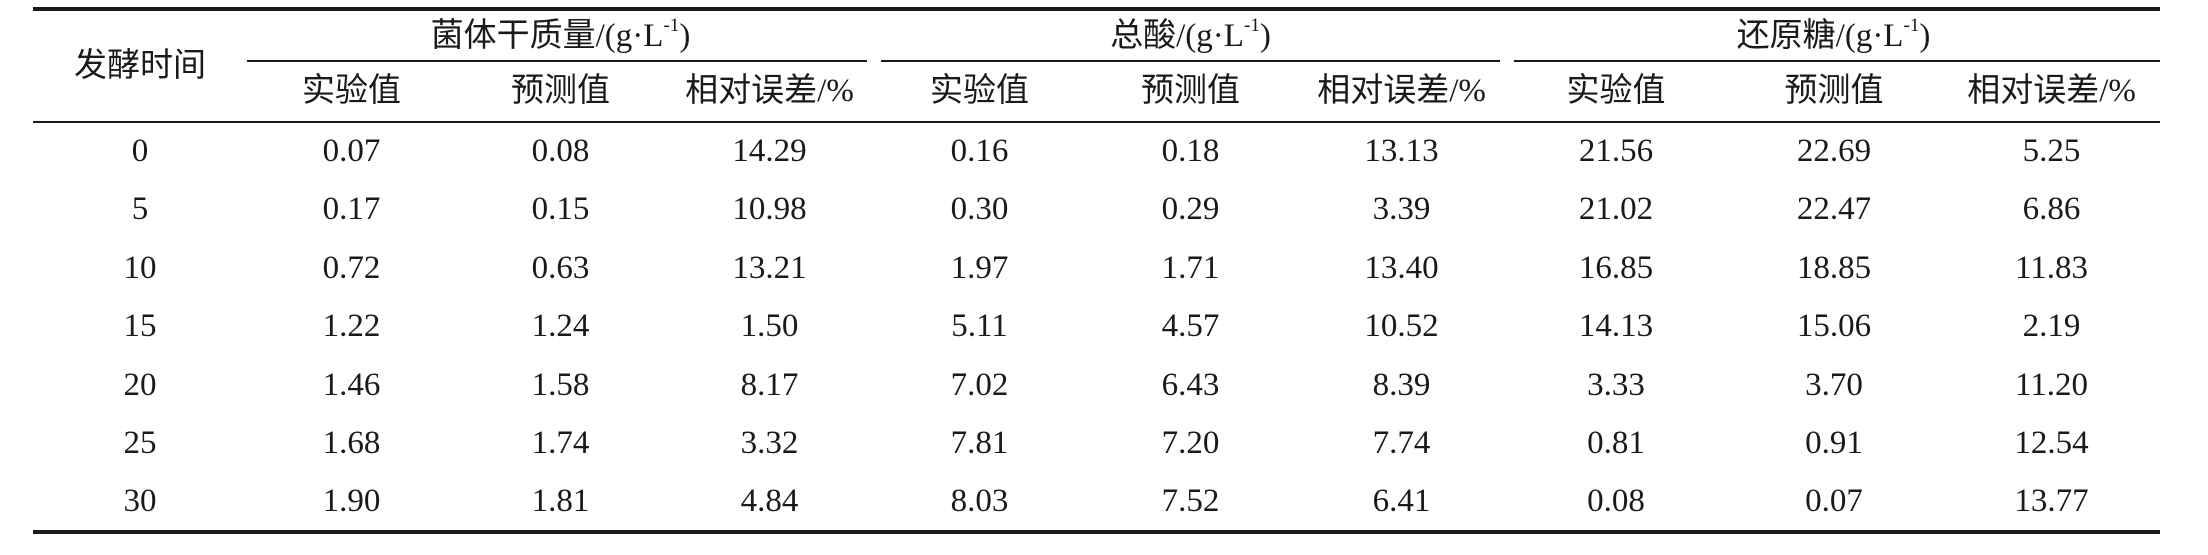  I want to click on value-cell: 3.70, so click(1834, 384).